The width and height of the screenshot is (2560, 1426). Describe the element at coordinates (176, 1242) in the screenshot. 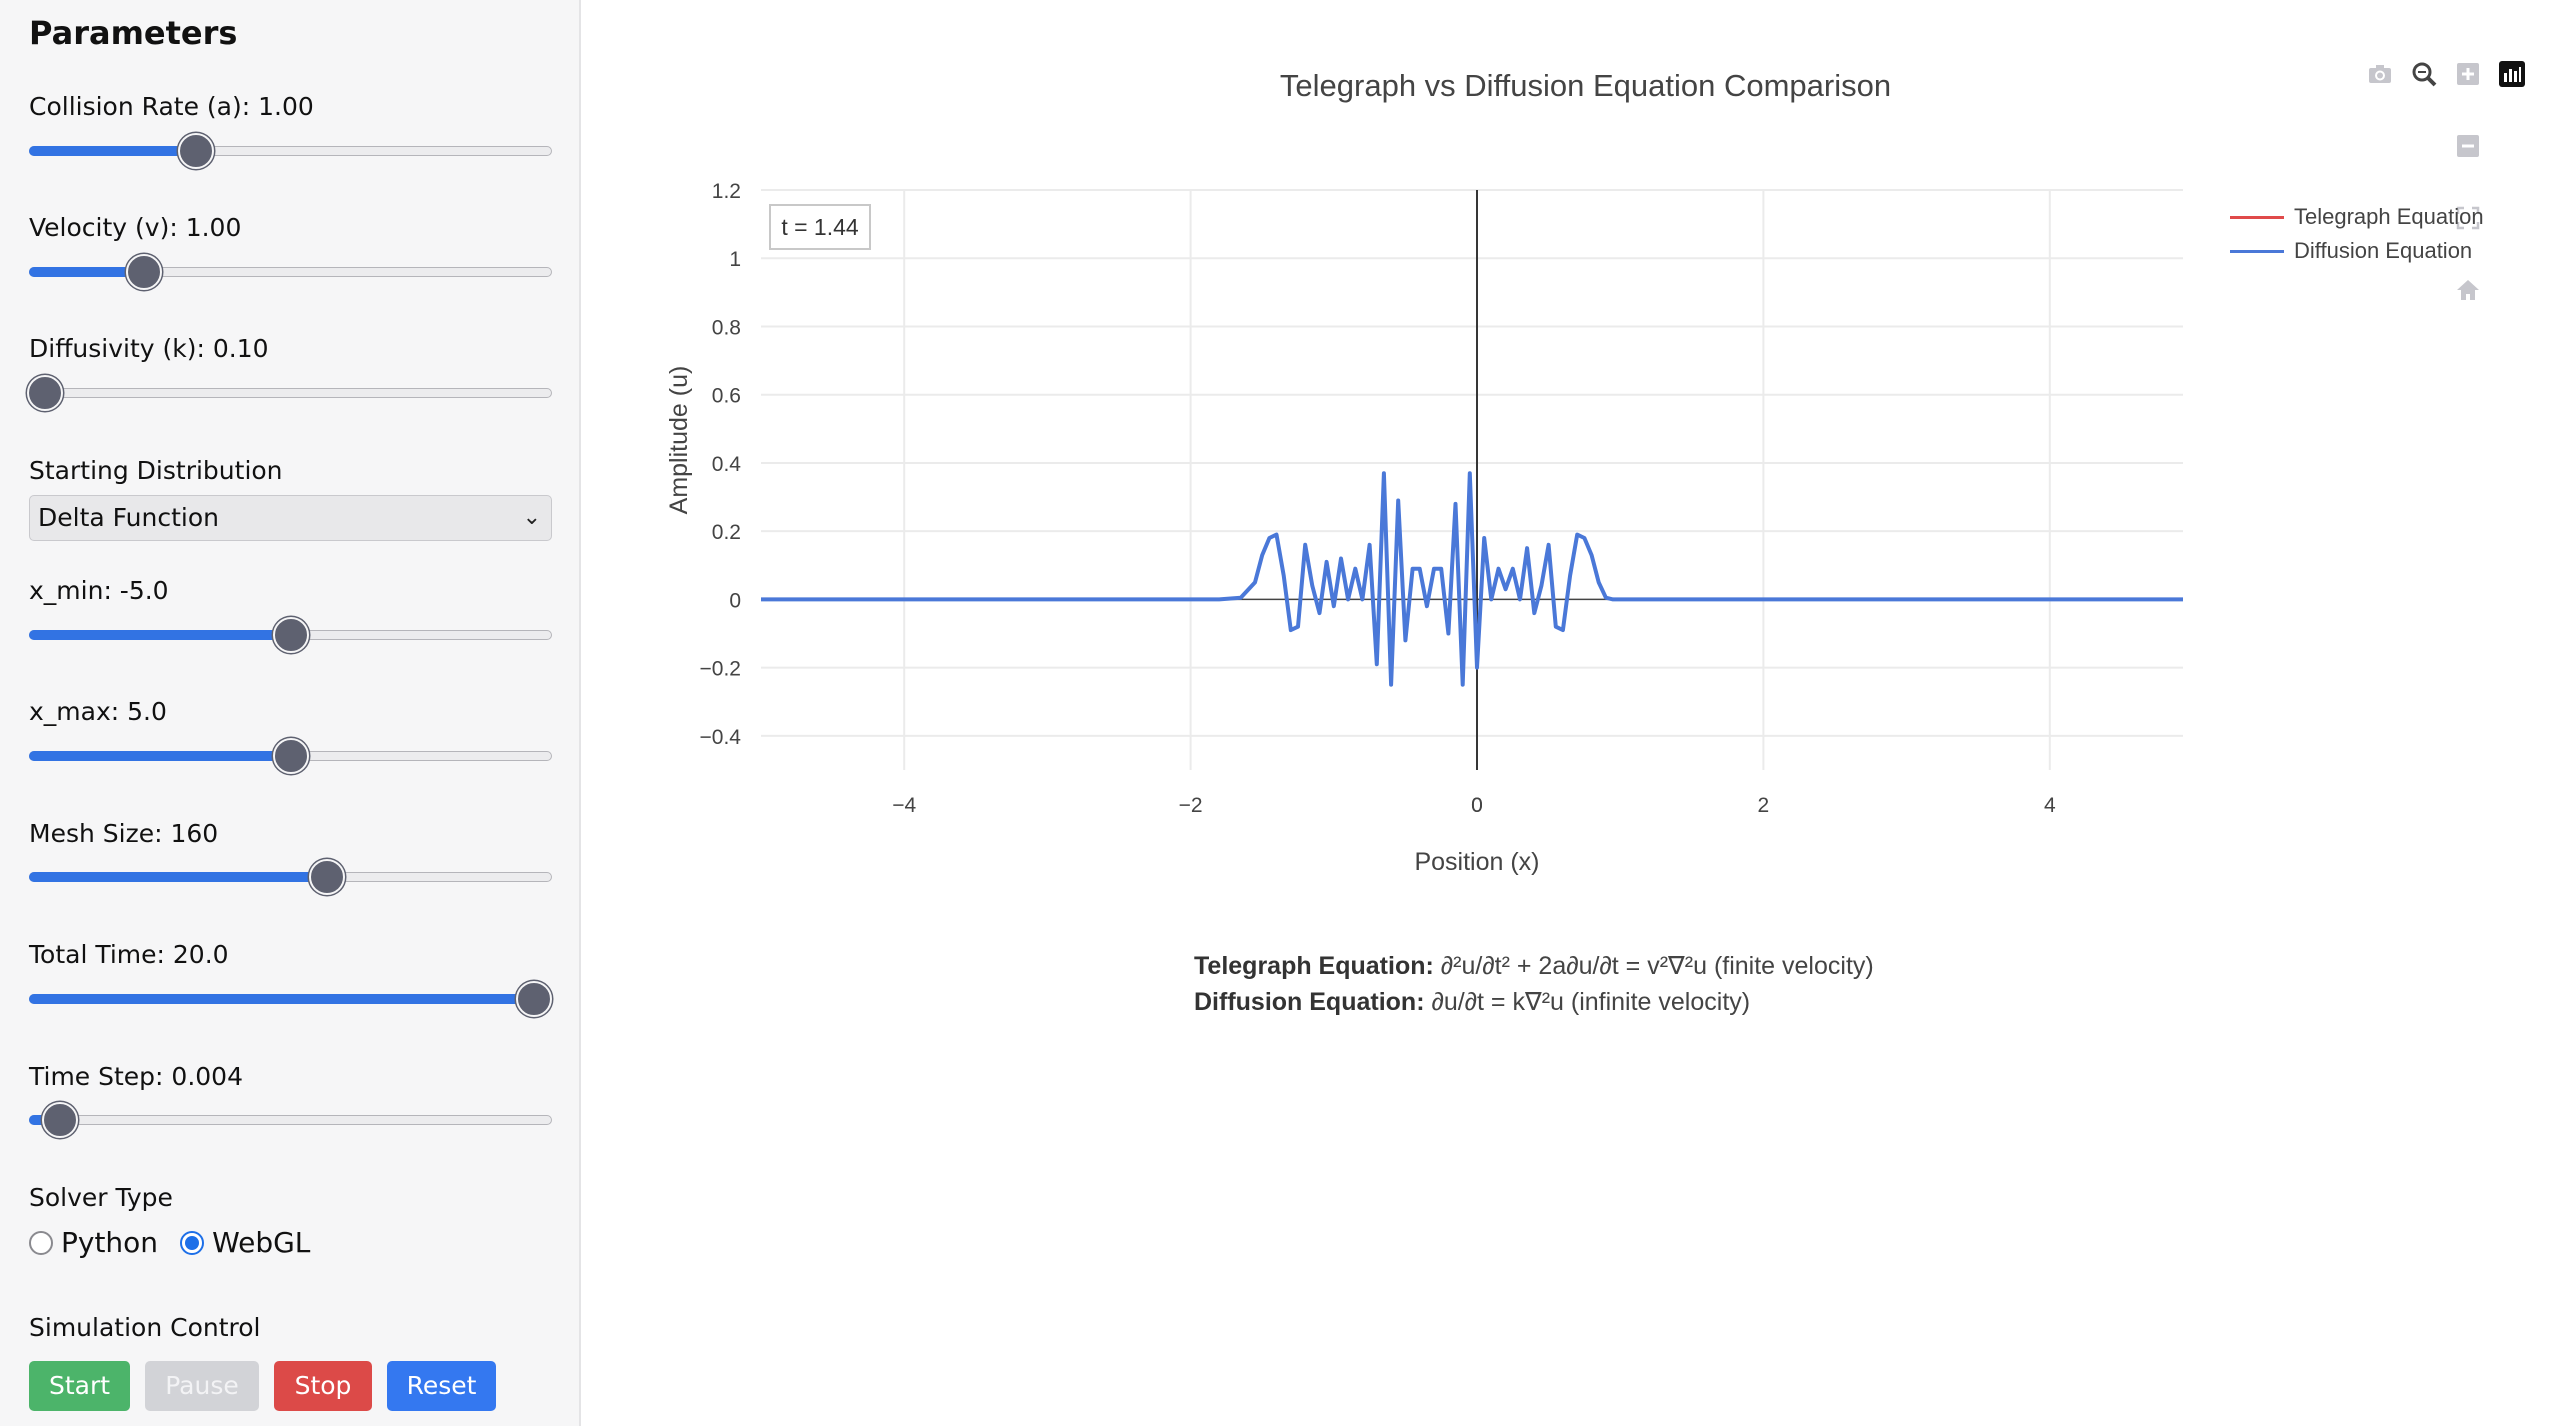

I see `solver-type-group: Python WebGL` at that location.